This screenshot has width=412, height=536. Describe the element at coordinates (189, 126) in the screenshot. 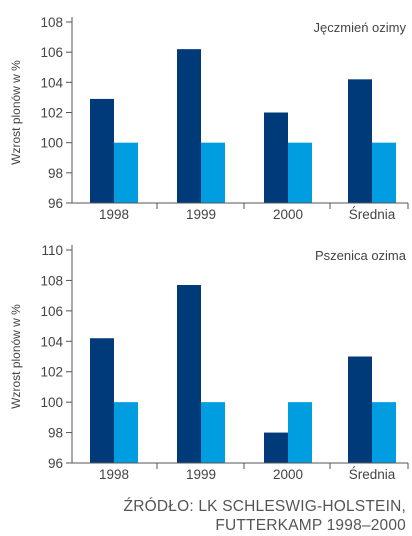

I see `chart-1-bar-series-1-1999` at that location.